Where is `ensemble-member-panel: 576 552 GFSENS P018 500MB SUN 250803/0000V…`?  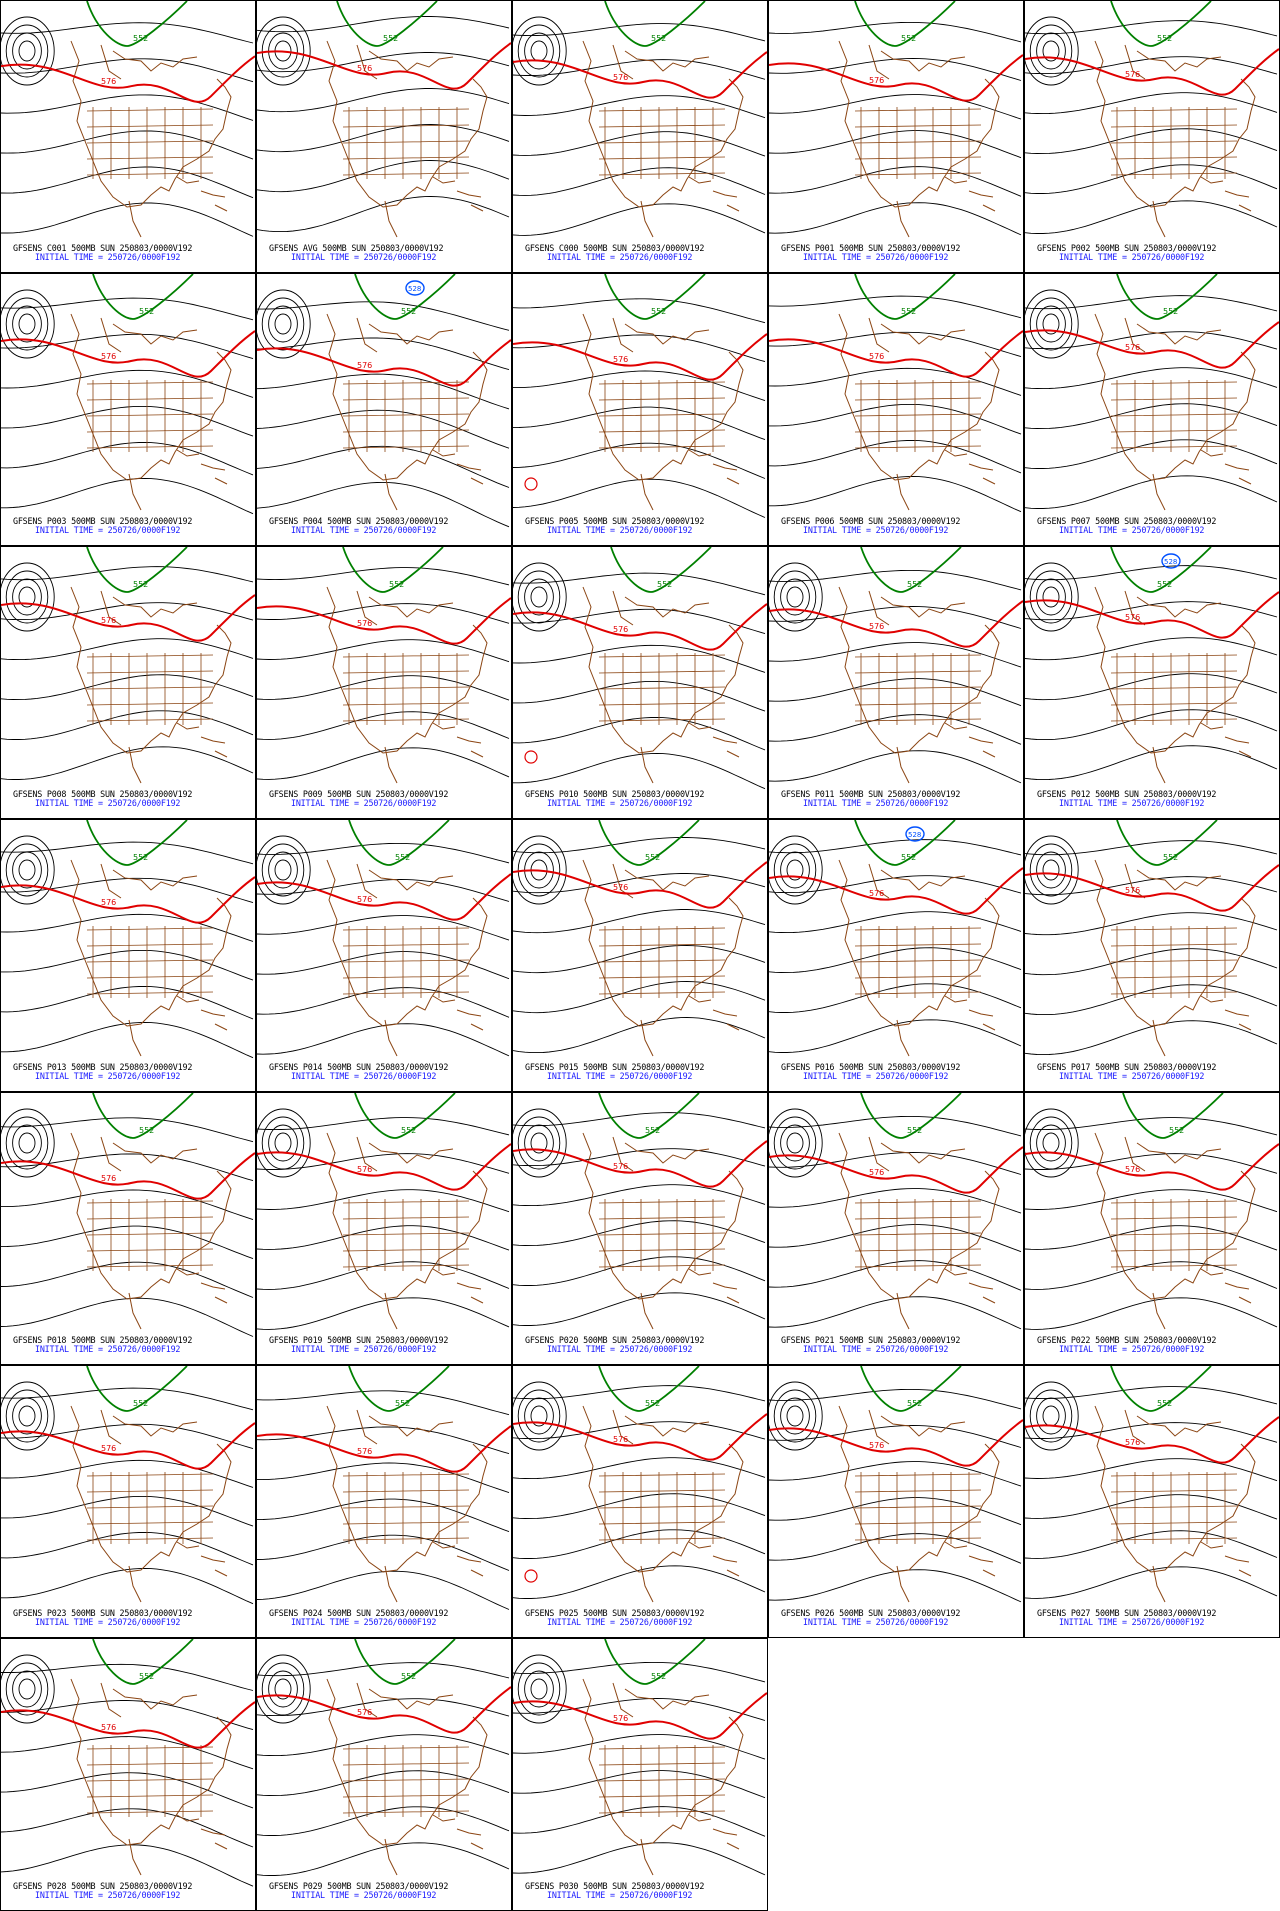
ensemble-member-panel: 576 552 GFSENS P018 500MB SUN 250803/0000V… is located at coordinates (128, 1228).